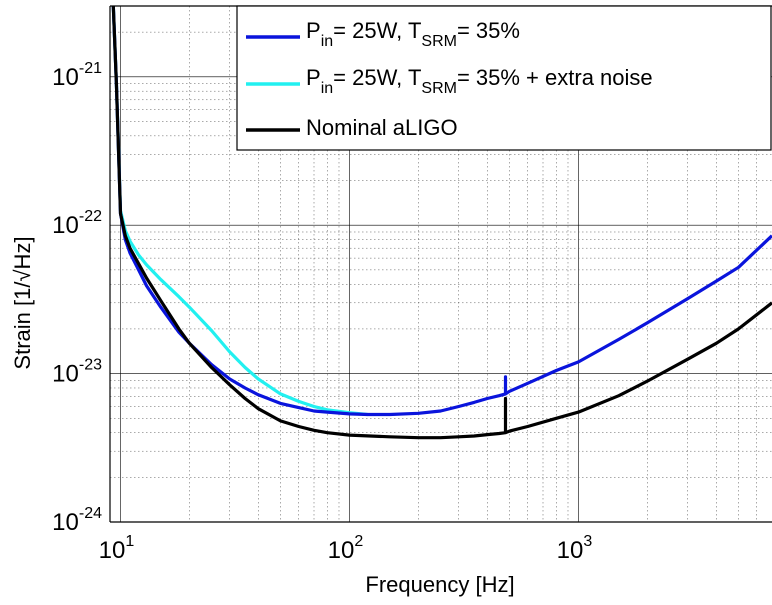 This screenshot has height=605, width=772. Describe the element at coordinates (22, 302) in the screenshot. I see `y-axis-label: Strain [1/√Hz]` at that location.